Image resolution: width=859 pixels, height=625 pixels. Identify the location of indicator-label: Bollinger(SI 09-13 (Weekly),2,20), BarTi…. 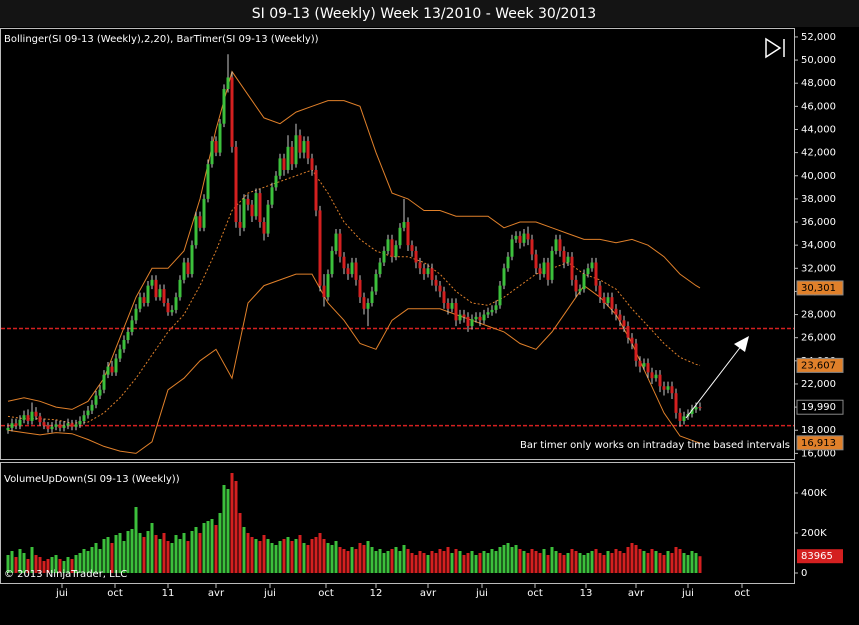
(161, 39).